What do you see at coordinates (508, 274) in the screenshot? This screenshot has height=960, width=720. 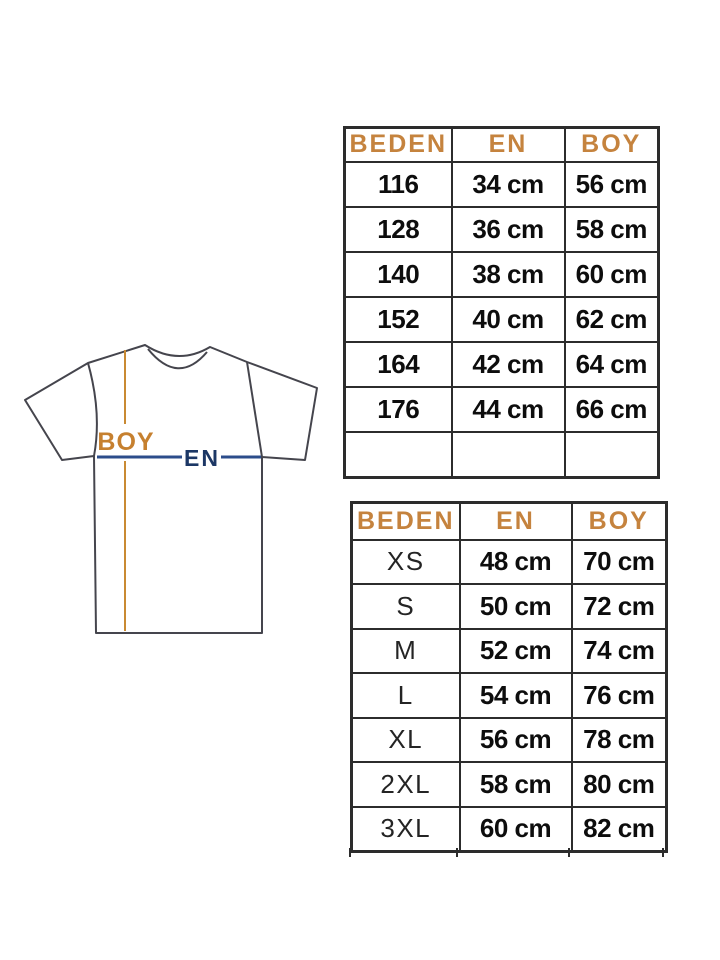 I see `width-cell: 38 cm` at bounding box center [508, 274].